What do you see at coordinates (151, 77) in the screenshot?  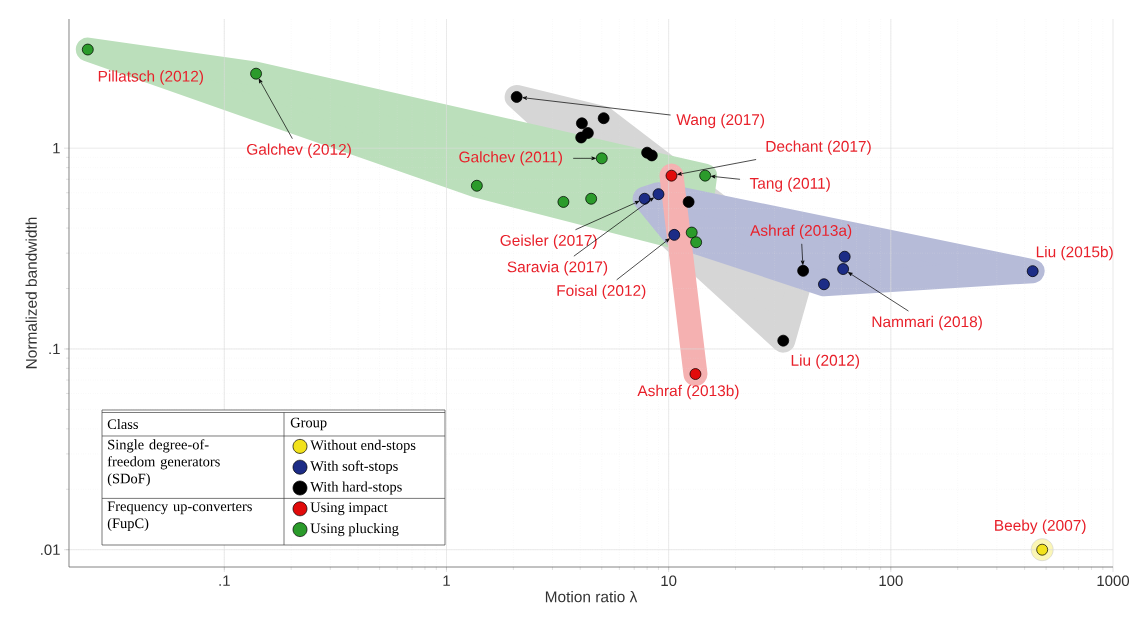 I see `annotation: Pillatsch (2012)` at bounding box center [151, 77].